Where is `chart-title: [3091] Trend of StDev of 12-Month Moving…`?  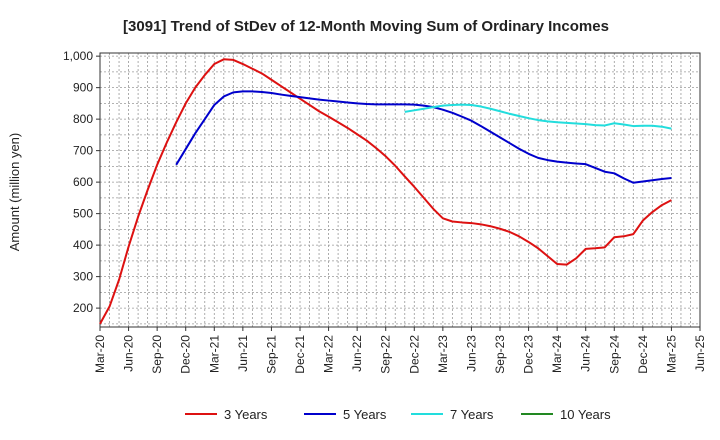
chart-title: [3091] Trend of StDev of 12-Month Moving… is located at coordinates (366, 26).